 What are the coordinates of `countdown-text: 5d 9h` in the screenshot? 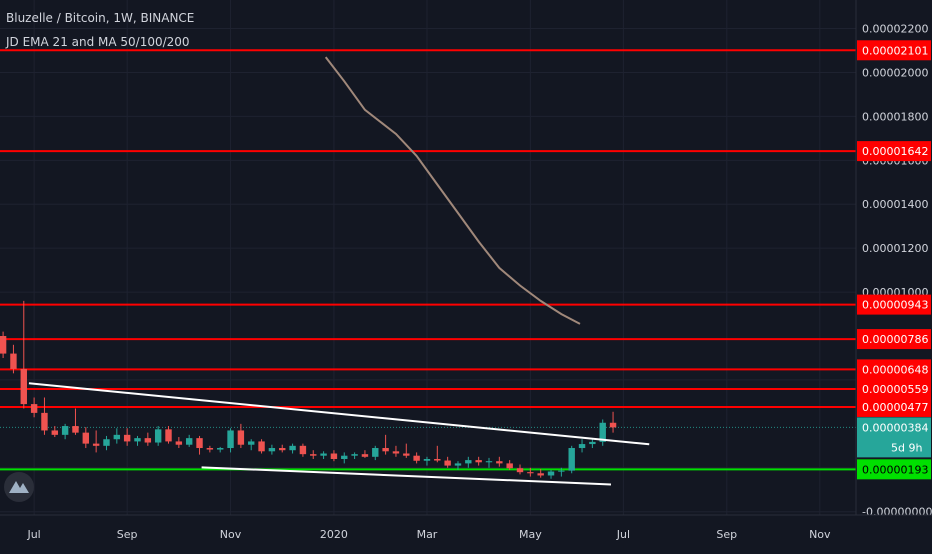 It's located at (906, 447).